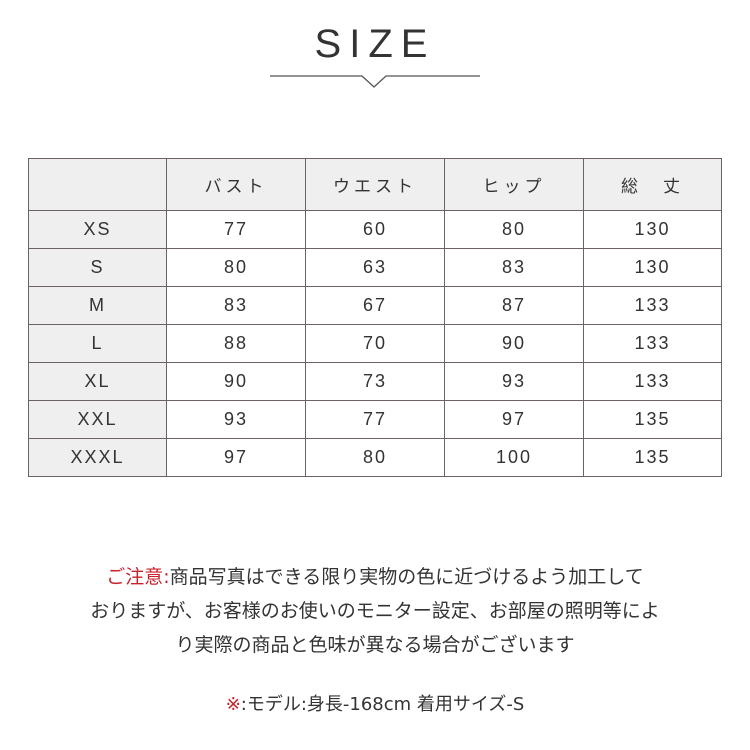 This screenshot has height=750, width=750. Describe the element at coordinates (97, 184) in the screenshot. I see `header-cell` at that location.